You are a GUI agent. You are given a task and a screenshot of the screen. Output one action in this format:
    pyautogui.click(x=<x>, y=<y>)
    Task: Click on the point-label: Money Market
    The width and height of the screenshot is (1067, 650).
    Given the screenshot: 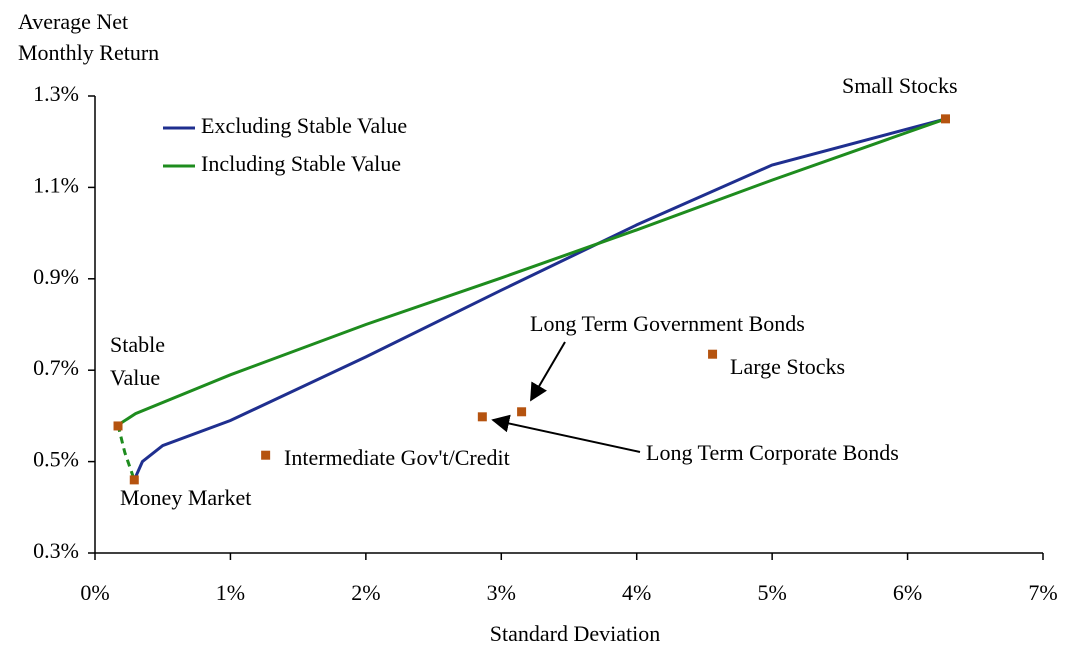 What is the action you would take?
    pyautogui.click(x=186, y=497)
    